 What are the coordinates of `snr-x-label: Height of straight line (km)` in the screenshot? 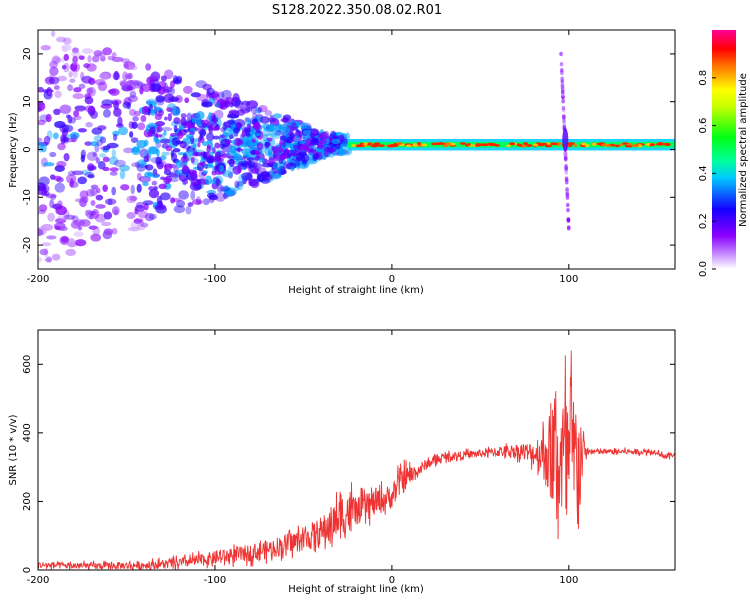 It's located at (356, 589).